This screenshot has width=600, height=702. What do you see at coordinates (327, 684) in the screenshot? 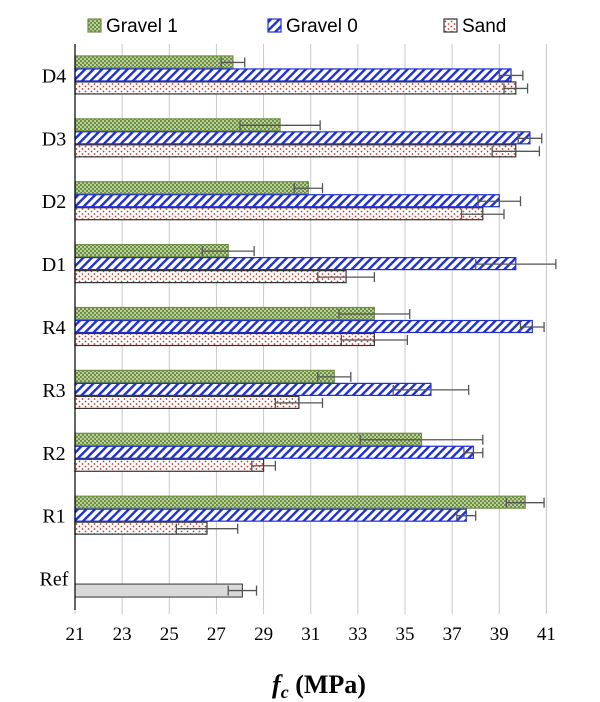
I see `x-axis-label-unit: (MPa)` at bounding box center [327, 684].